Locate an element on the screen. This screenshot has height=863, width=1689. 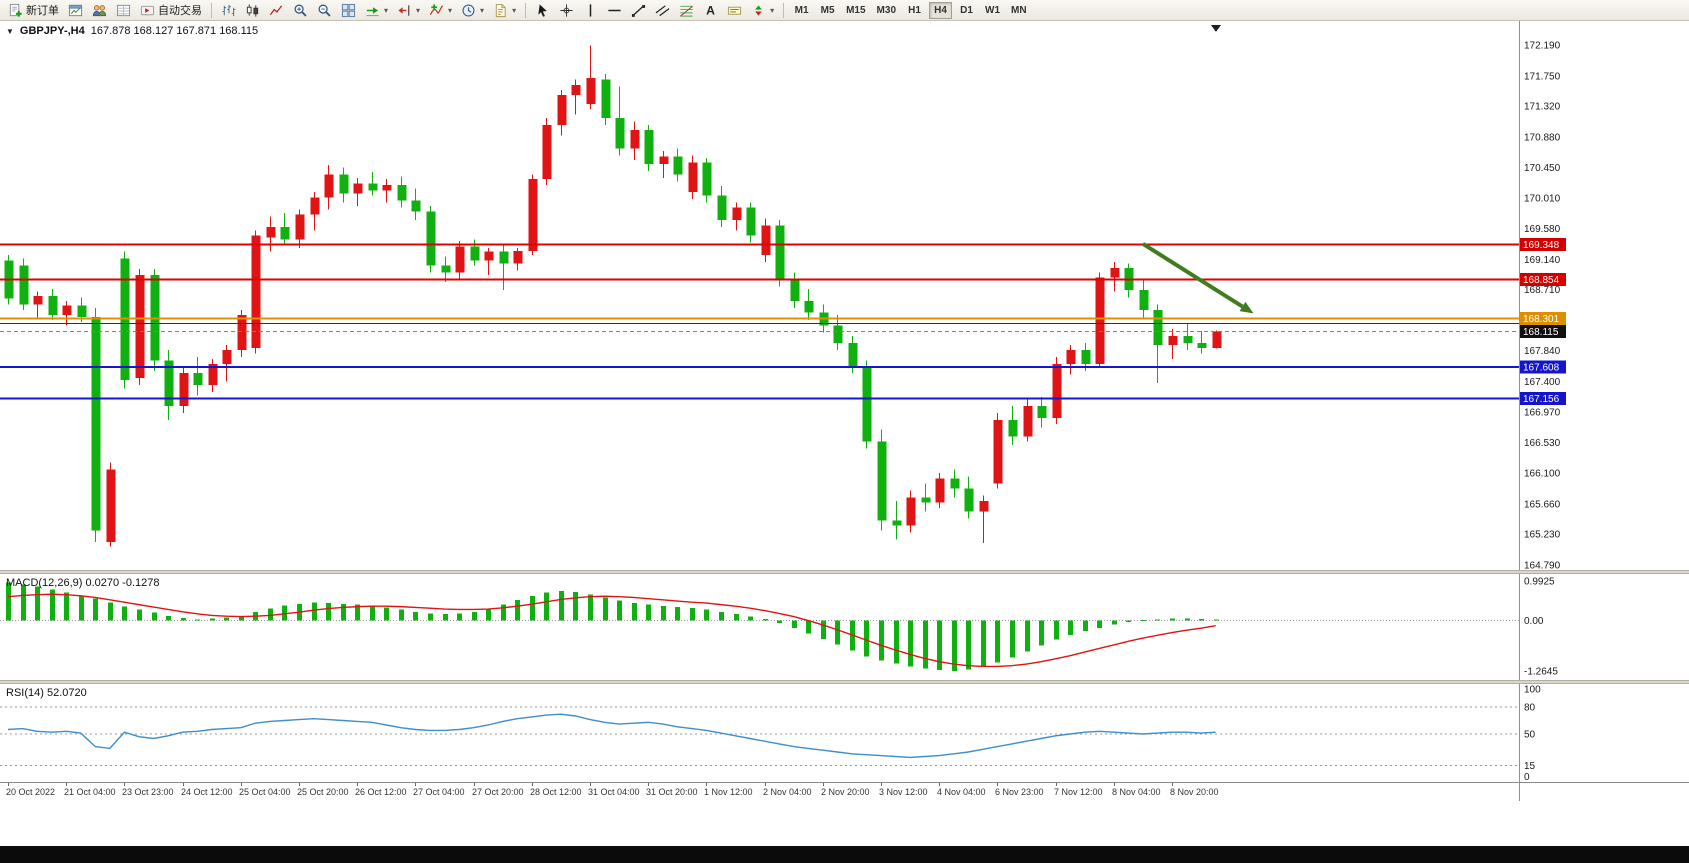
timeframe-d1-button: D1 is located at coordinates (966, 10).